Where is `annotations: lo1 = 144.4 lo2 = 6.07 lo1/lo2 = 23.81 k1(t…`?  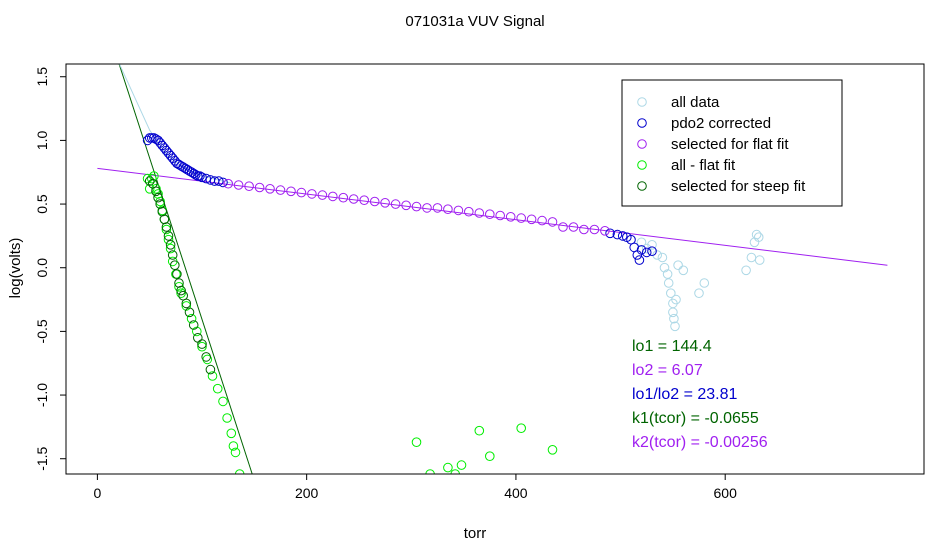 annotations: lo1 = 144.4 lo2 = 6.07 lo1/lo2 = 23.81 k1(t… is located at coordinates (700, 394).